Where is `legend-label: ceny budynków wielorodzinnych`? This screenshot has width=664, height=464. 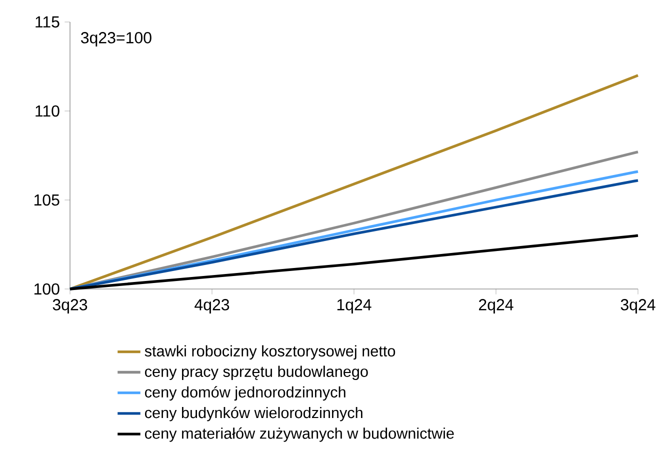 legend-label: ceny budynków wielorodzinnych is located at coordinates (253, 414).